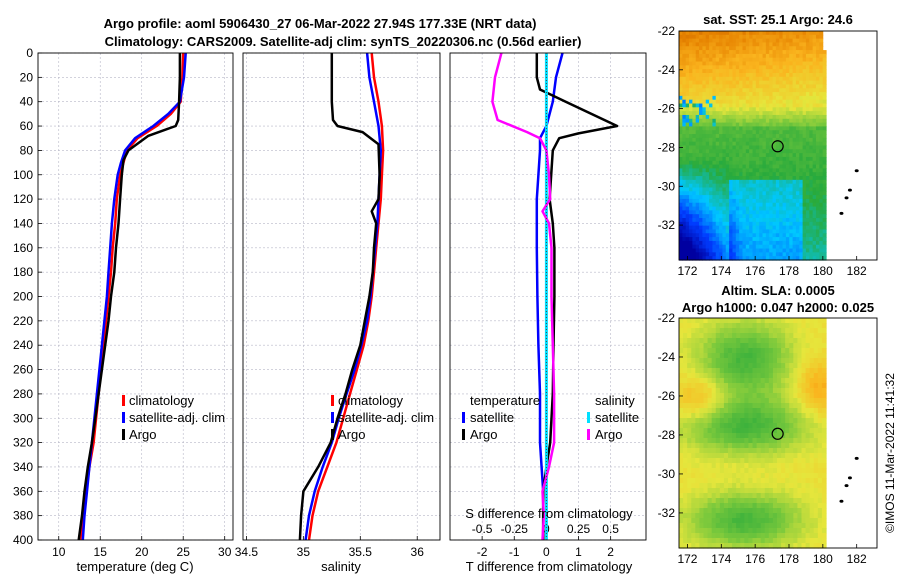 This screenshot has height=580, width=900. I want to click on y-tick-label: 300, so click(23, 418).